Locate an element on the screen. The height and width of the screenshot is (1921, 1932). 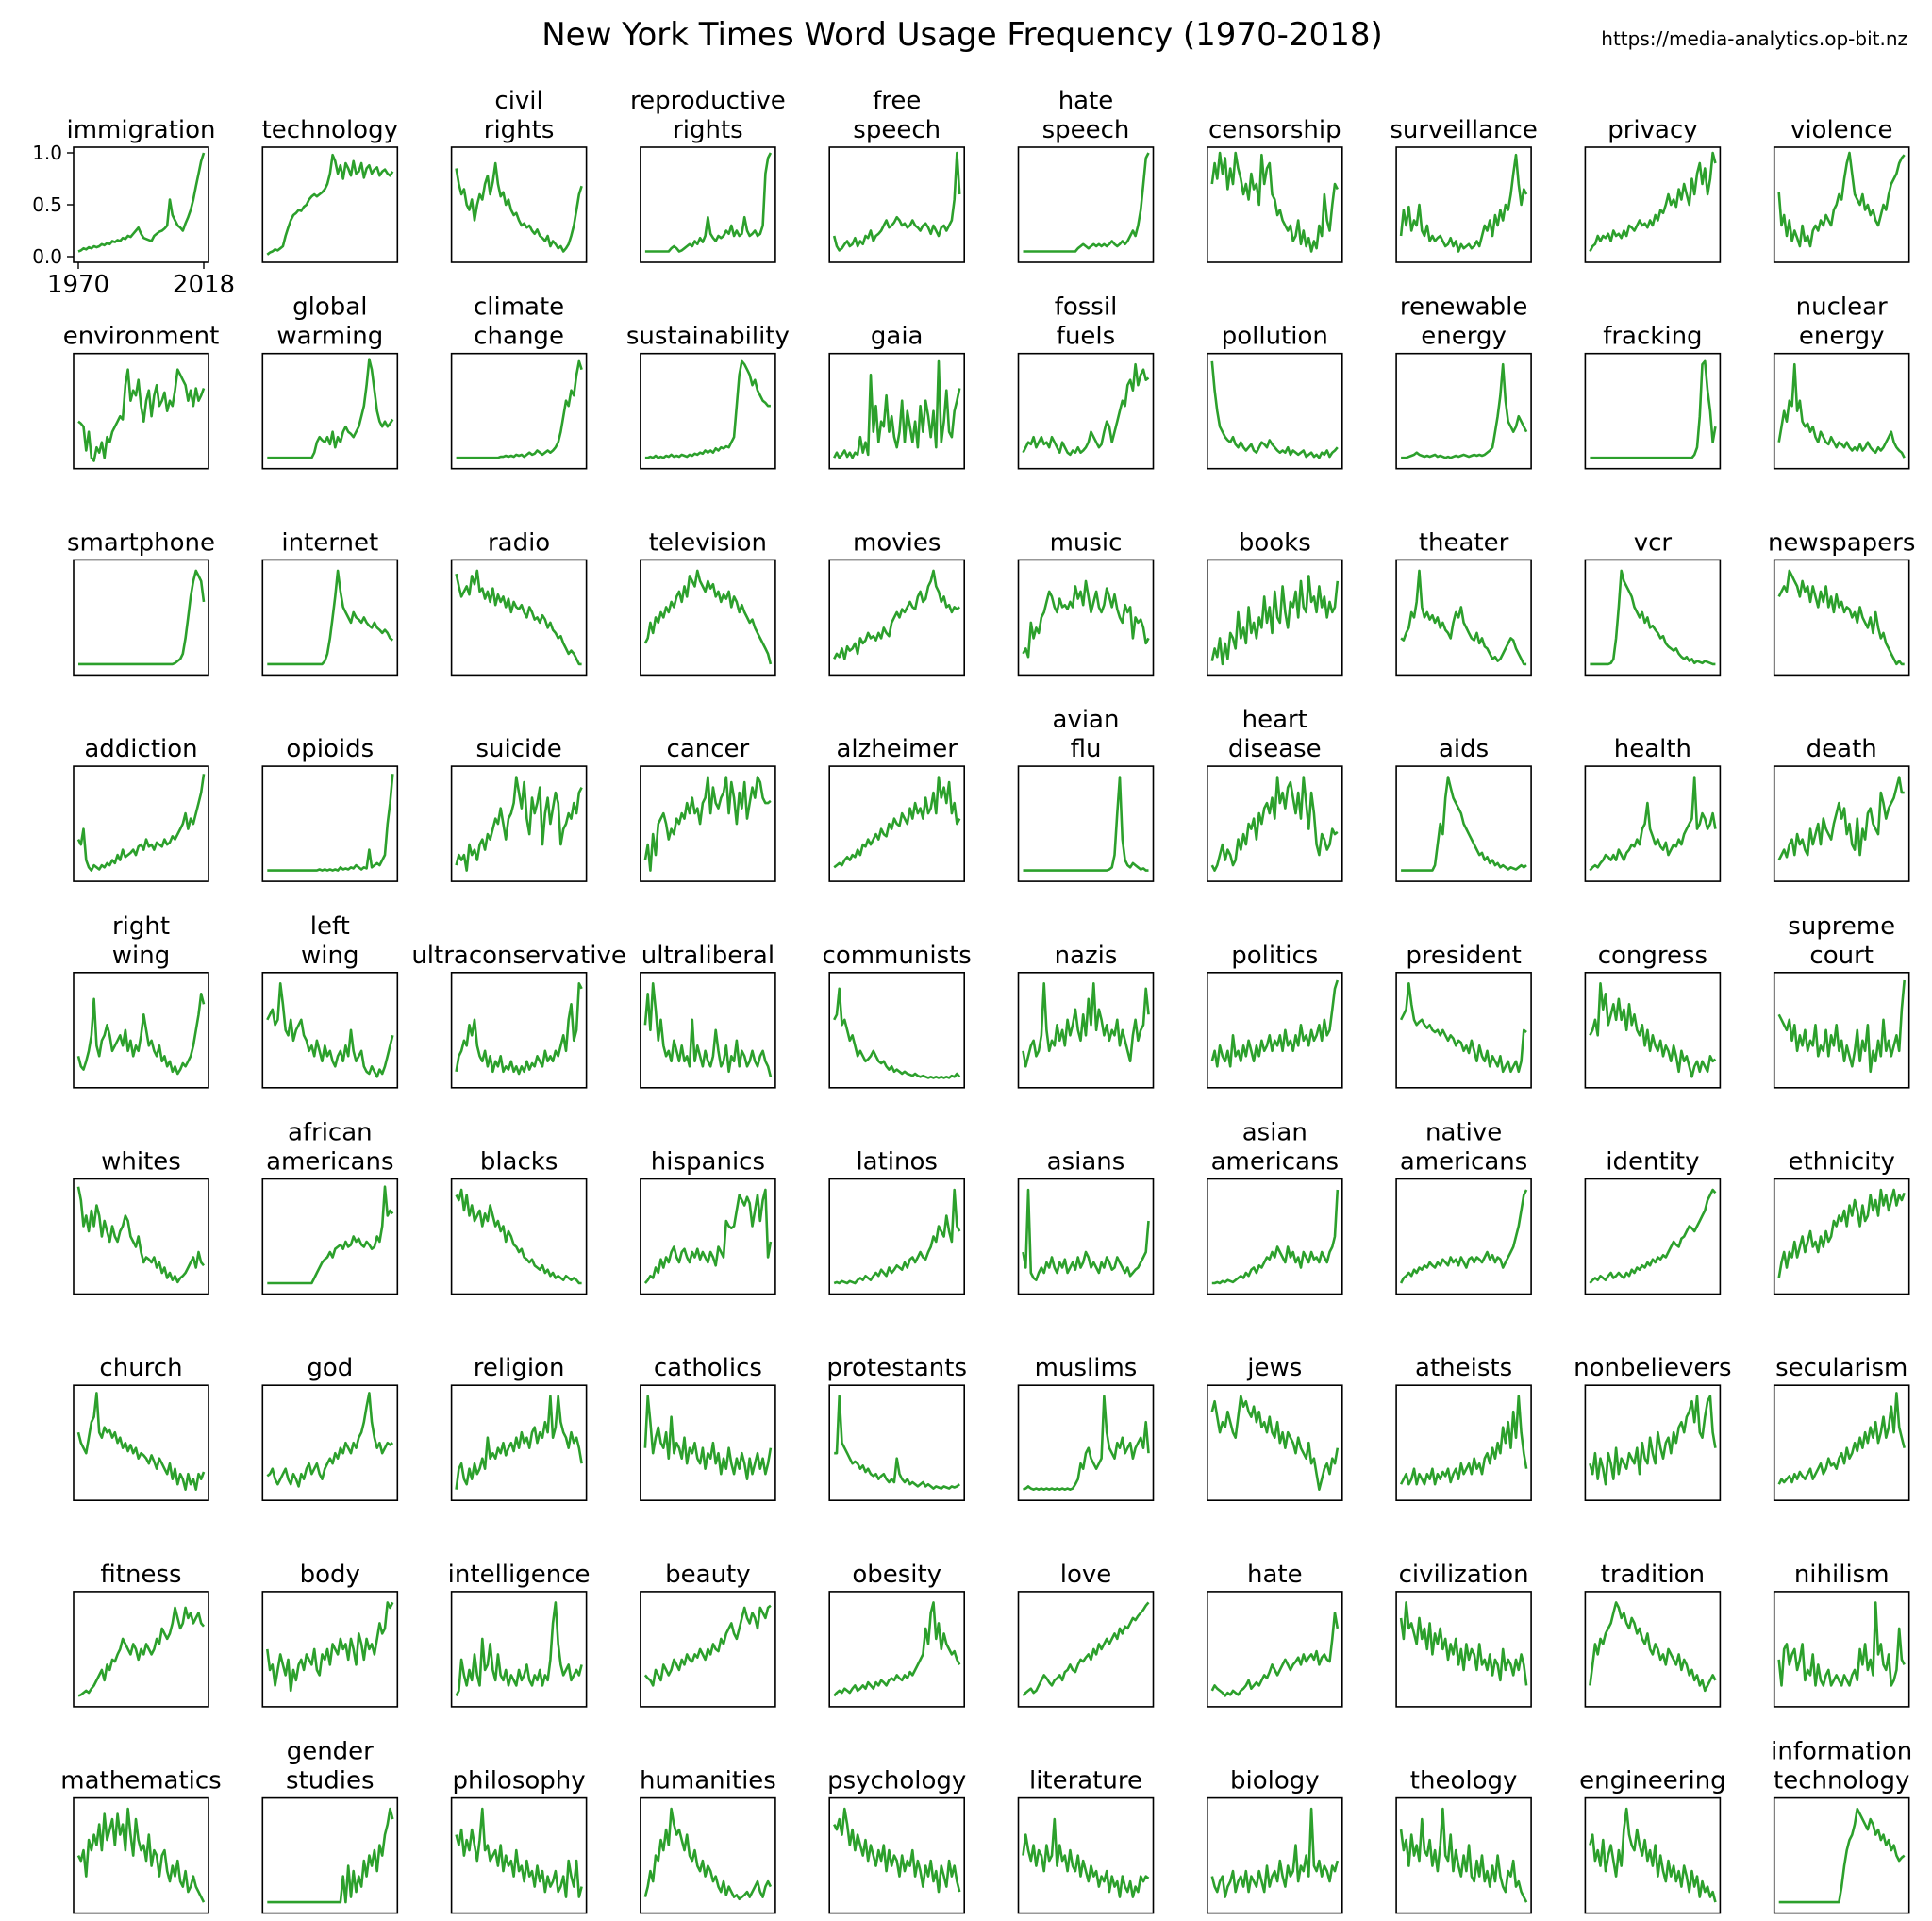
panel-title: blacks is located at coordinates (519, 1162).